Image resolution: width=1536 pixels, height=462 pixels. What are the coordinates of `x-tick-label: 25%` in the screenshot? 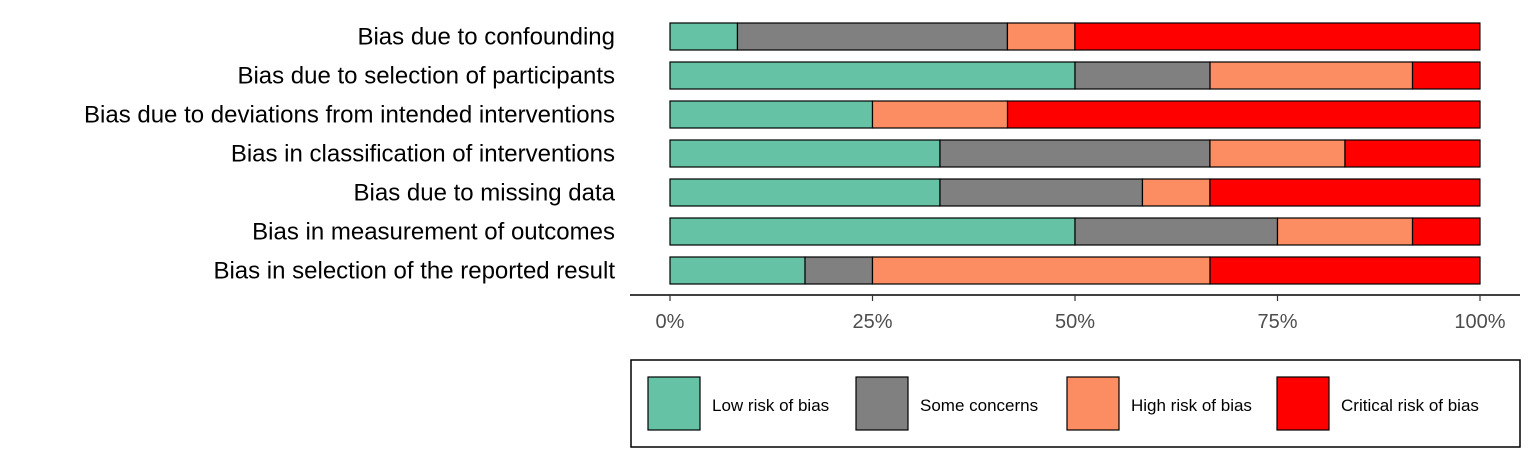 It's located at (872, 322).